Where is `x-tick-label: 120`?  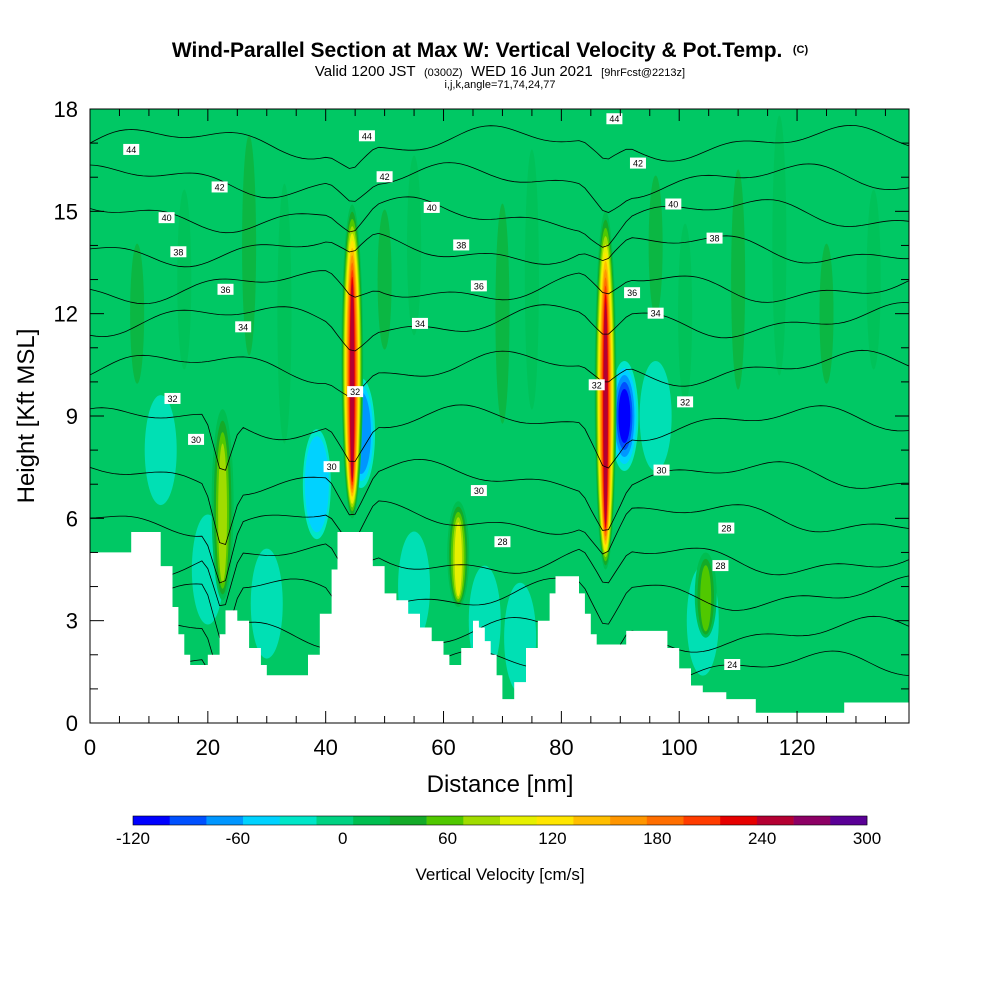 x-tick-label: 120 is located at coordinates (797, 747).